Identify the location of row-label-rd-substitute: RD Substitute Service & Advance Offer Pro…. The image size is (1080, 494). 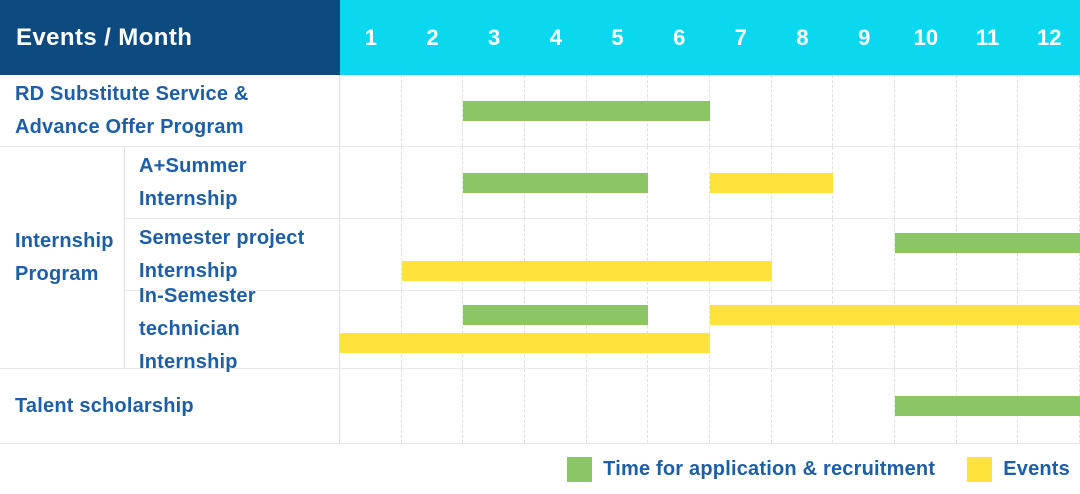
(170, 110).